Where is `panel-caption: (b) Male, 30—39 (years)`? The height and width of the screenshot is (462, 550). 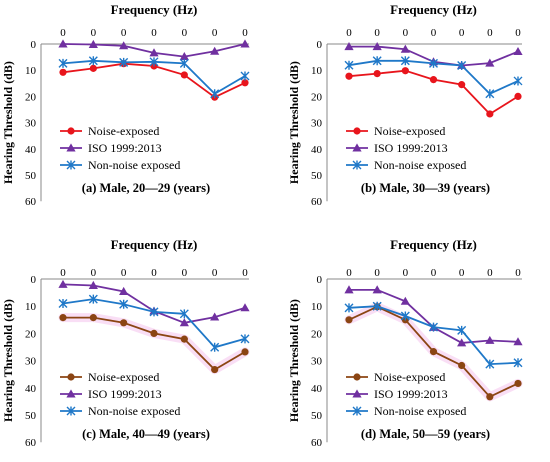
panel-caption: (b) Male, 30—39 (years) is located at coordinates (425, 188).